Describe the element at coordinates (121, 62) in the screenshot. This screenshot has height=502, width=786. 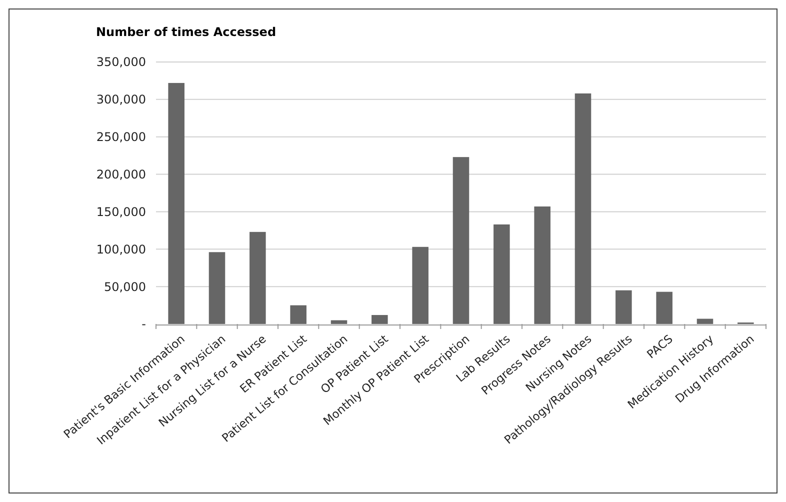
I see `y-tick-label: 350,000` at that location.